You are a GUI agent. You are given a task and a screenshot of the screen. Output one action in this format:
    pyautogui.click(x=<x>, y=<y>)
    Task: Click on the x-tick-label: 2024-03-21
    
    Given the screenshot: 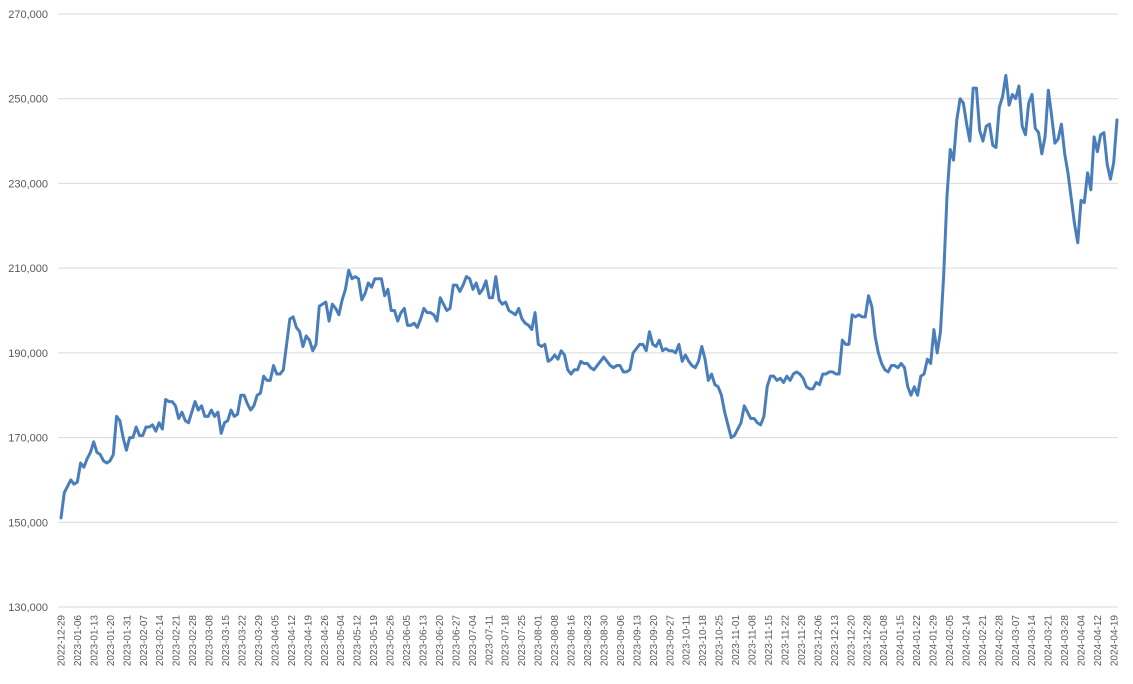 What is the action you would take?
    pyautogui.click(x=1049, y=641)
    